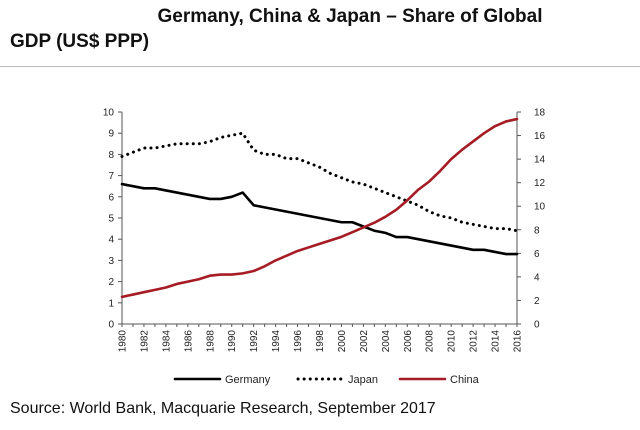 The width and height of the screenshot is (640, 430). I want to click on x-tick-label: 2000, so click(342, 341).